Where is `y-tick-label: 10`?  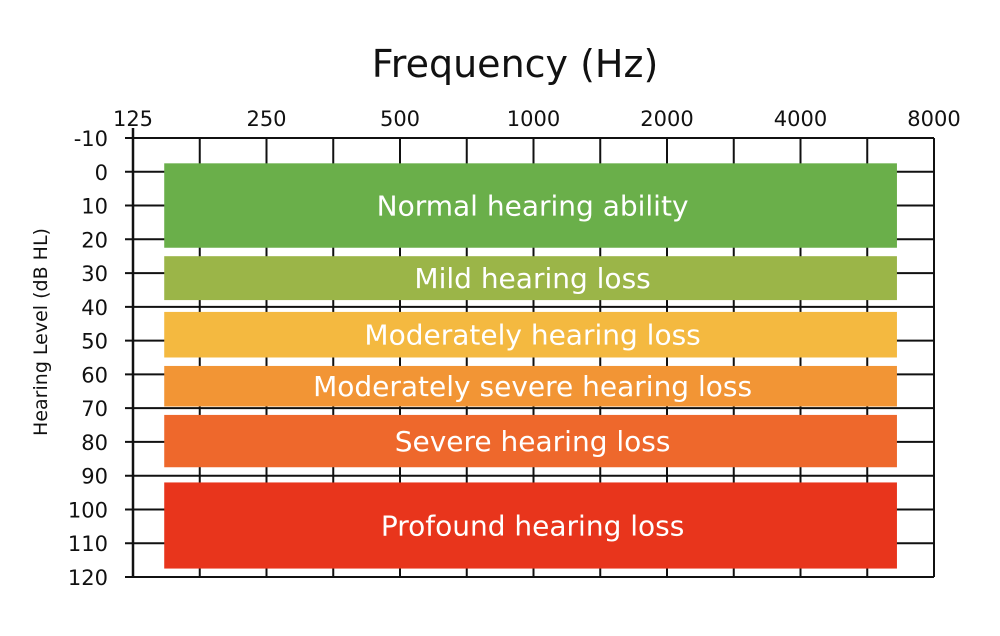 y-tick-label: 10 is located at coordinates (94, 207).